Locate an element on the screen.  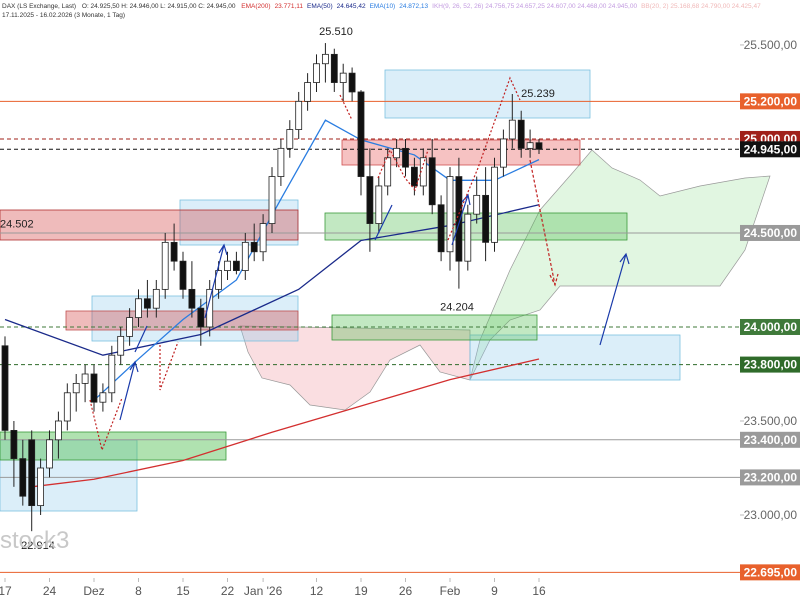
level-label: 24.945,00 is located at coordinates (771, 149).